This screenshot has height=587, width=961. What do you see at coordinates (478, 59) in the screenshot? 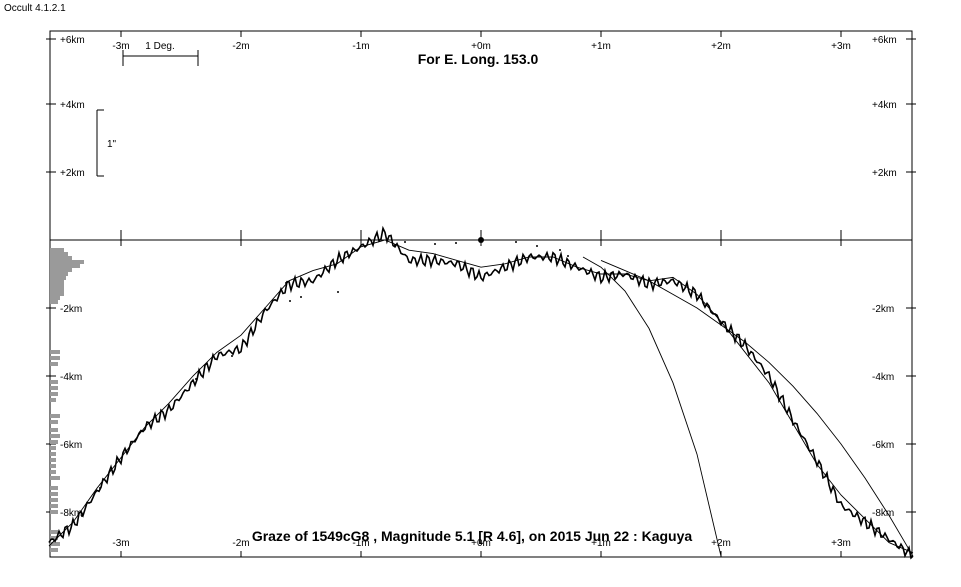
I see `chart-title: For E. Long. 153.0` at bounding box center [478, 59].